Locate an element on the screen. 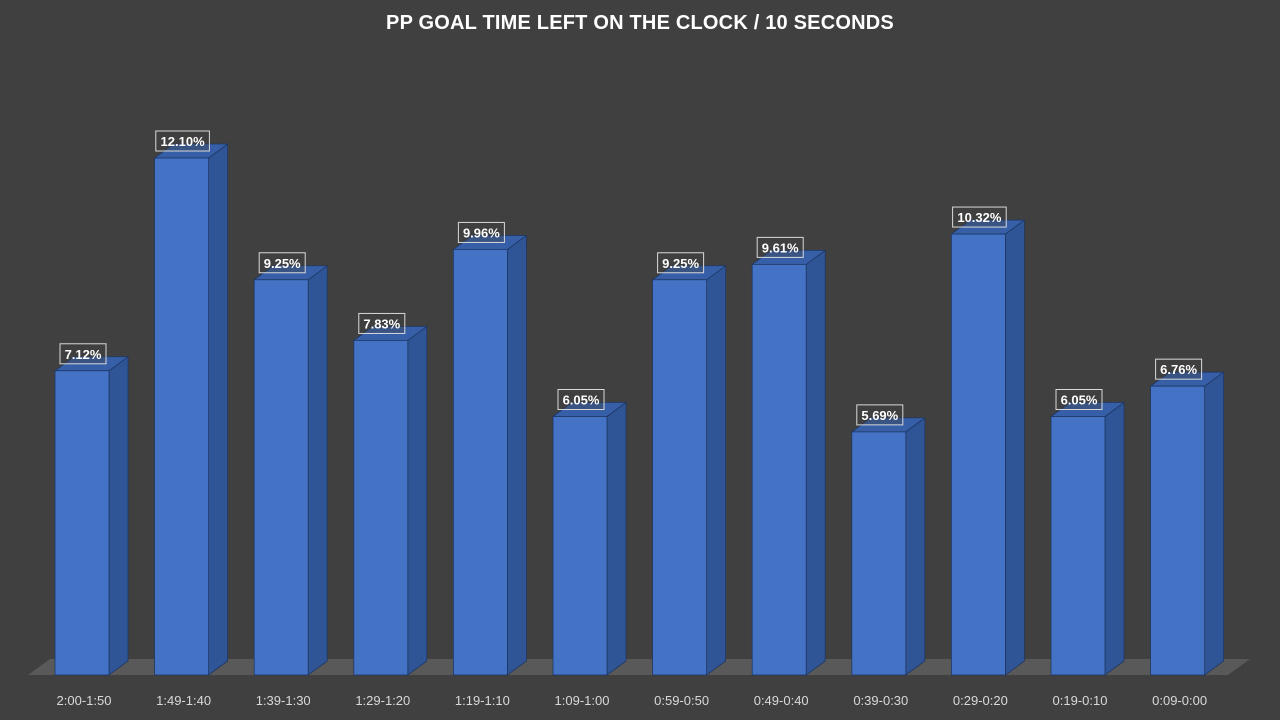  data-label: 7.83% is located at coordinates (381, 323).